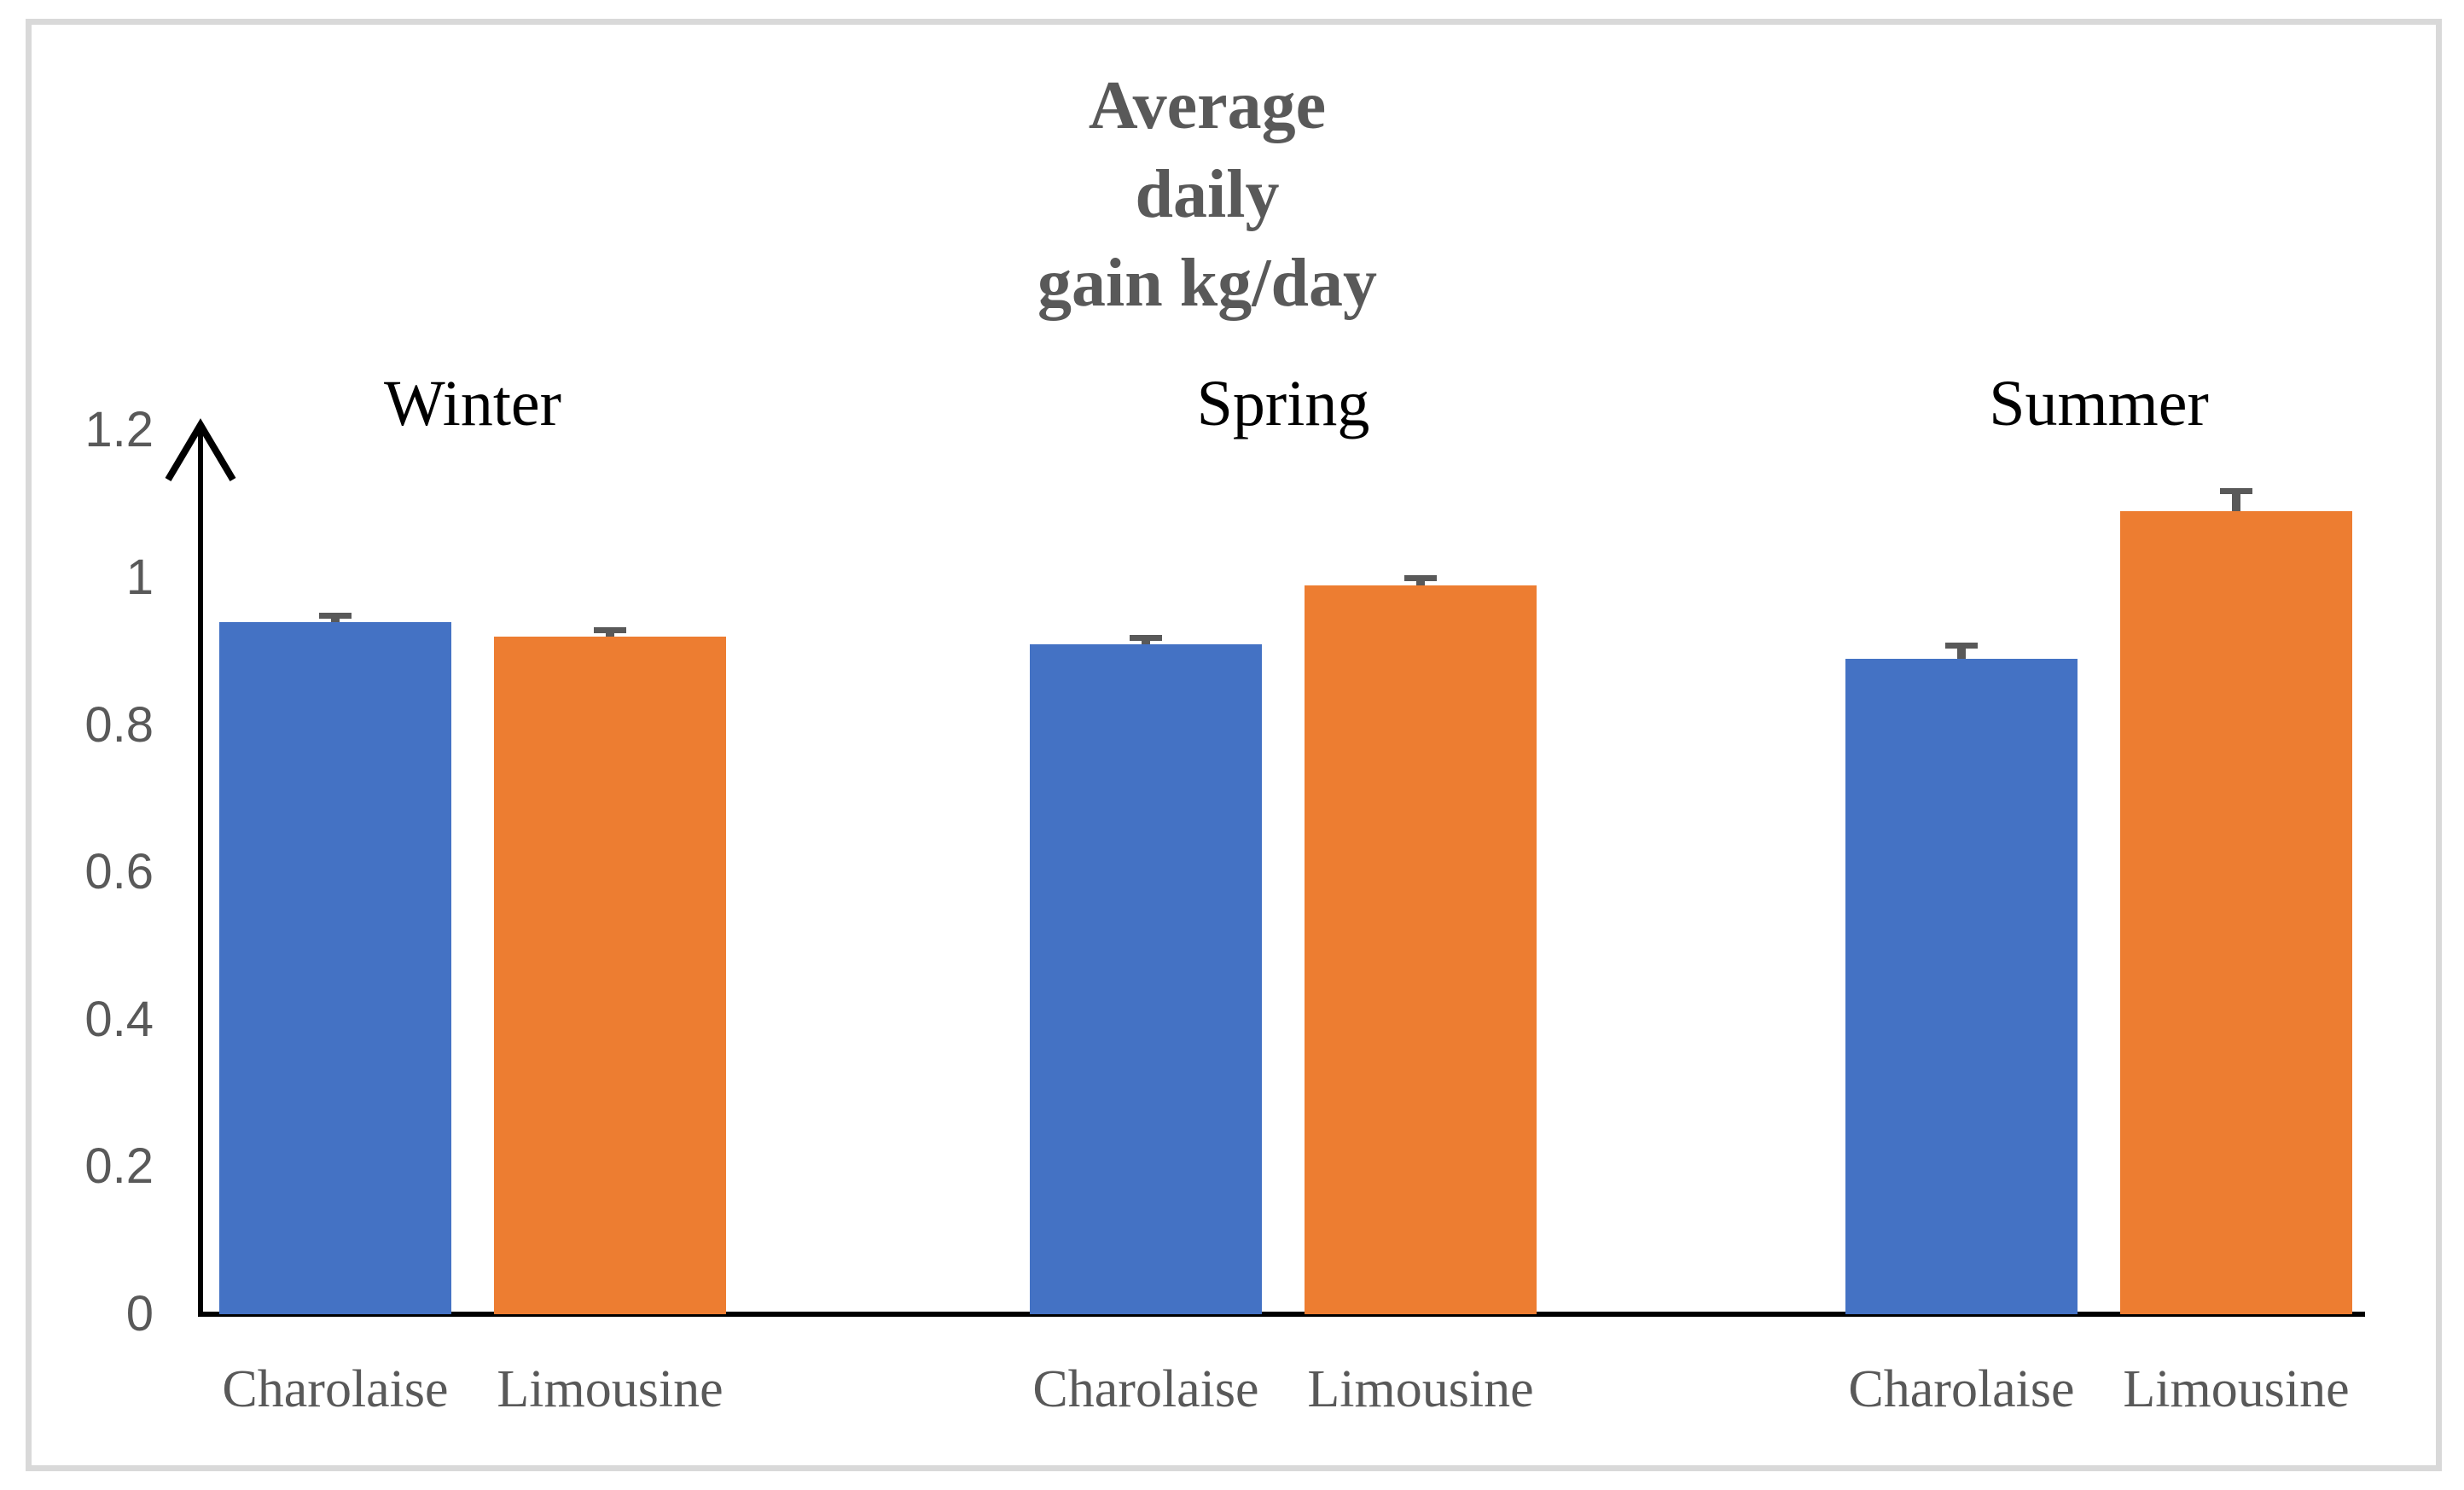  I want to click on y-axis-arrowhead-icon, so click(200, 450).